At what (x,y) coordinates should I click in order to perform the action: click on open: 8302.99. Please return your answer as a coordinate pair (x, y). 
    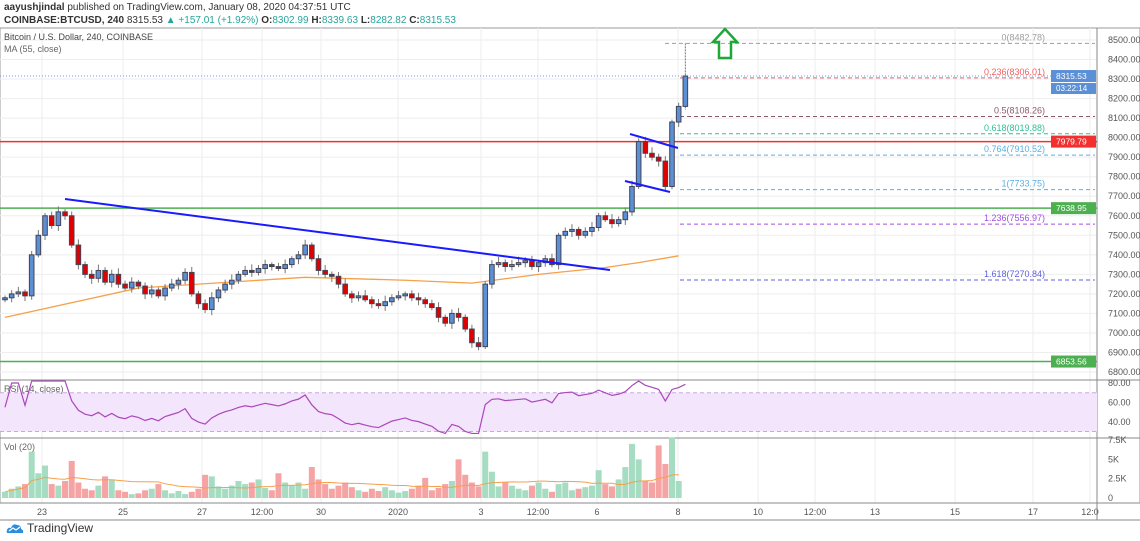
    Looking at the image, I should click on (290, 20).